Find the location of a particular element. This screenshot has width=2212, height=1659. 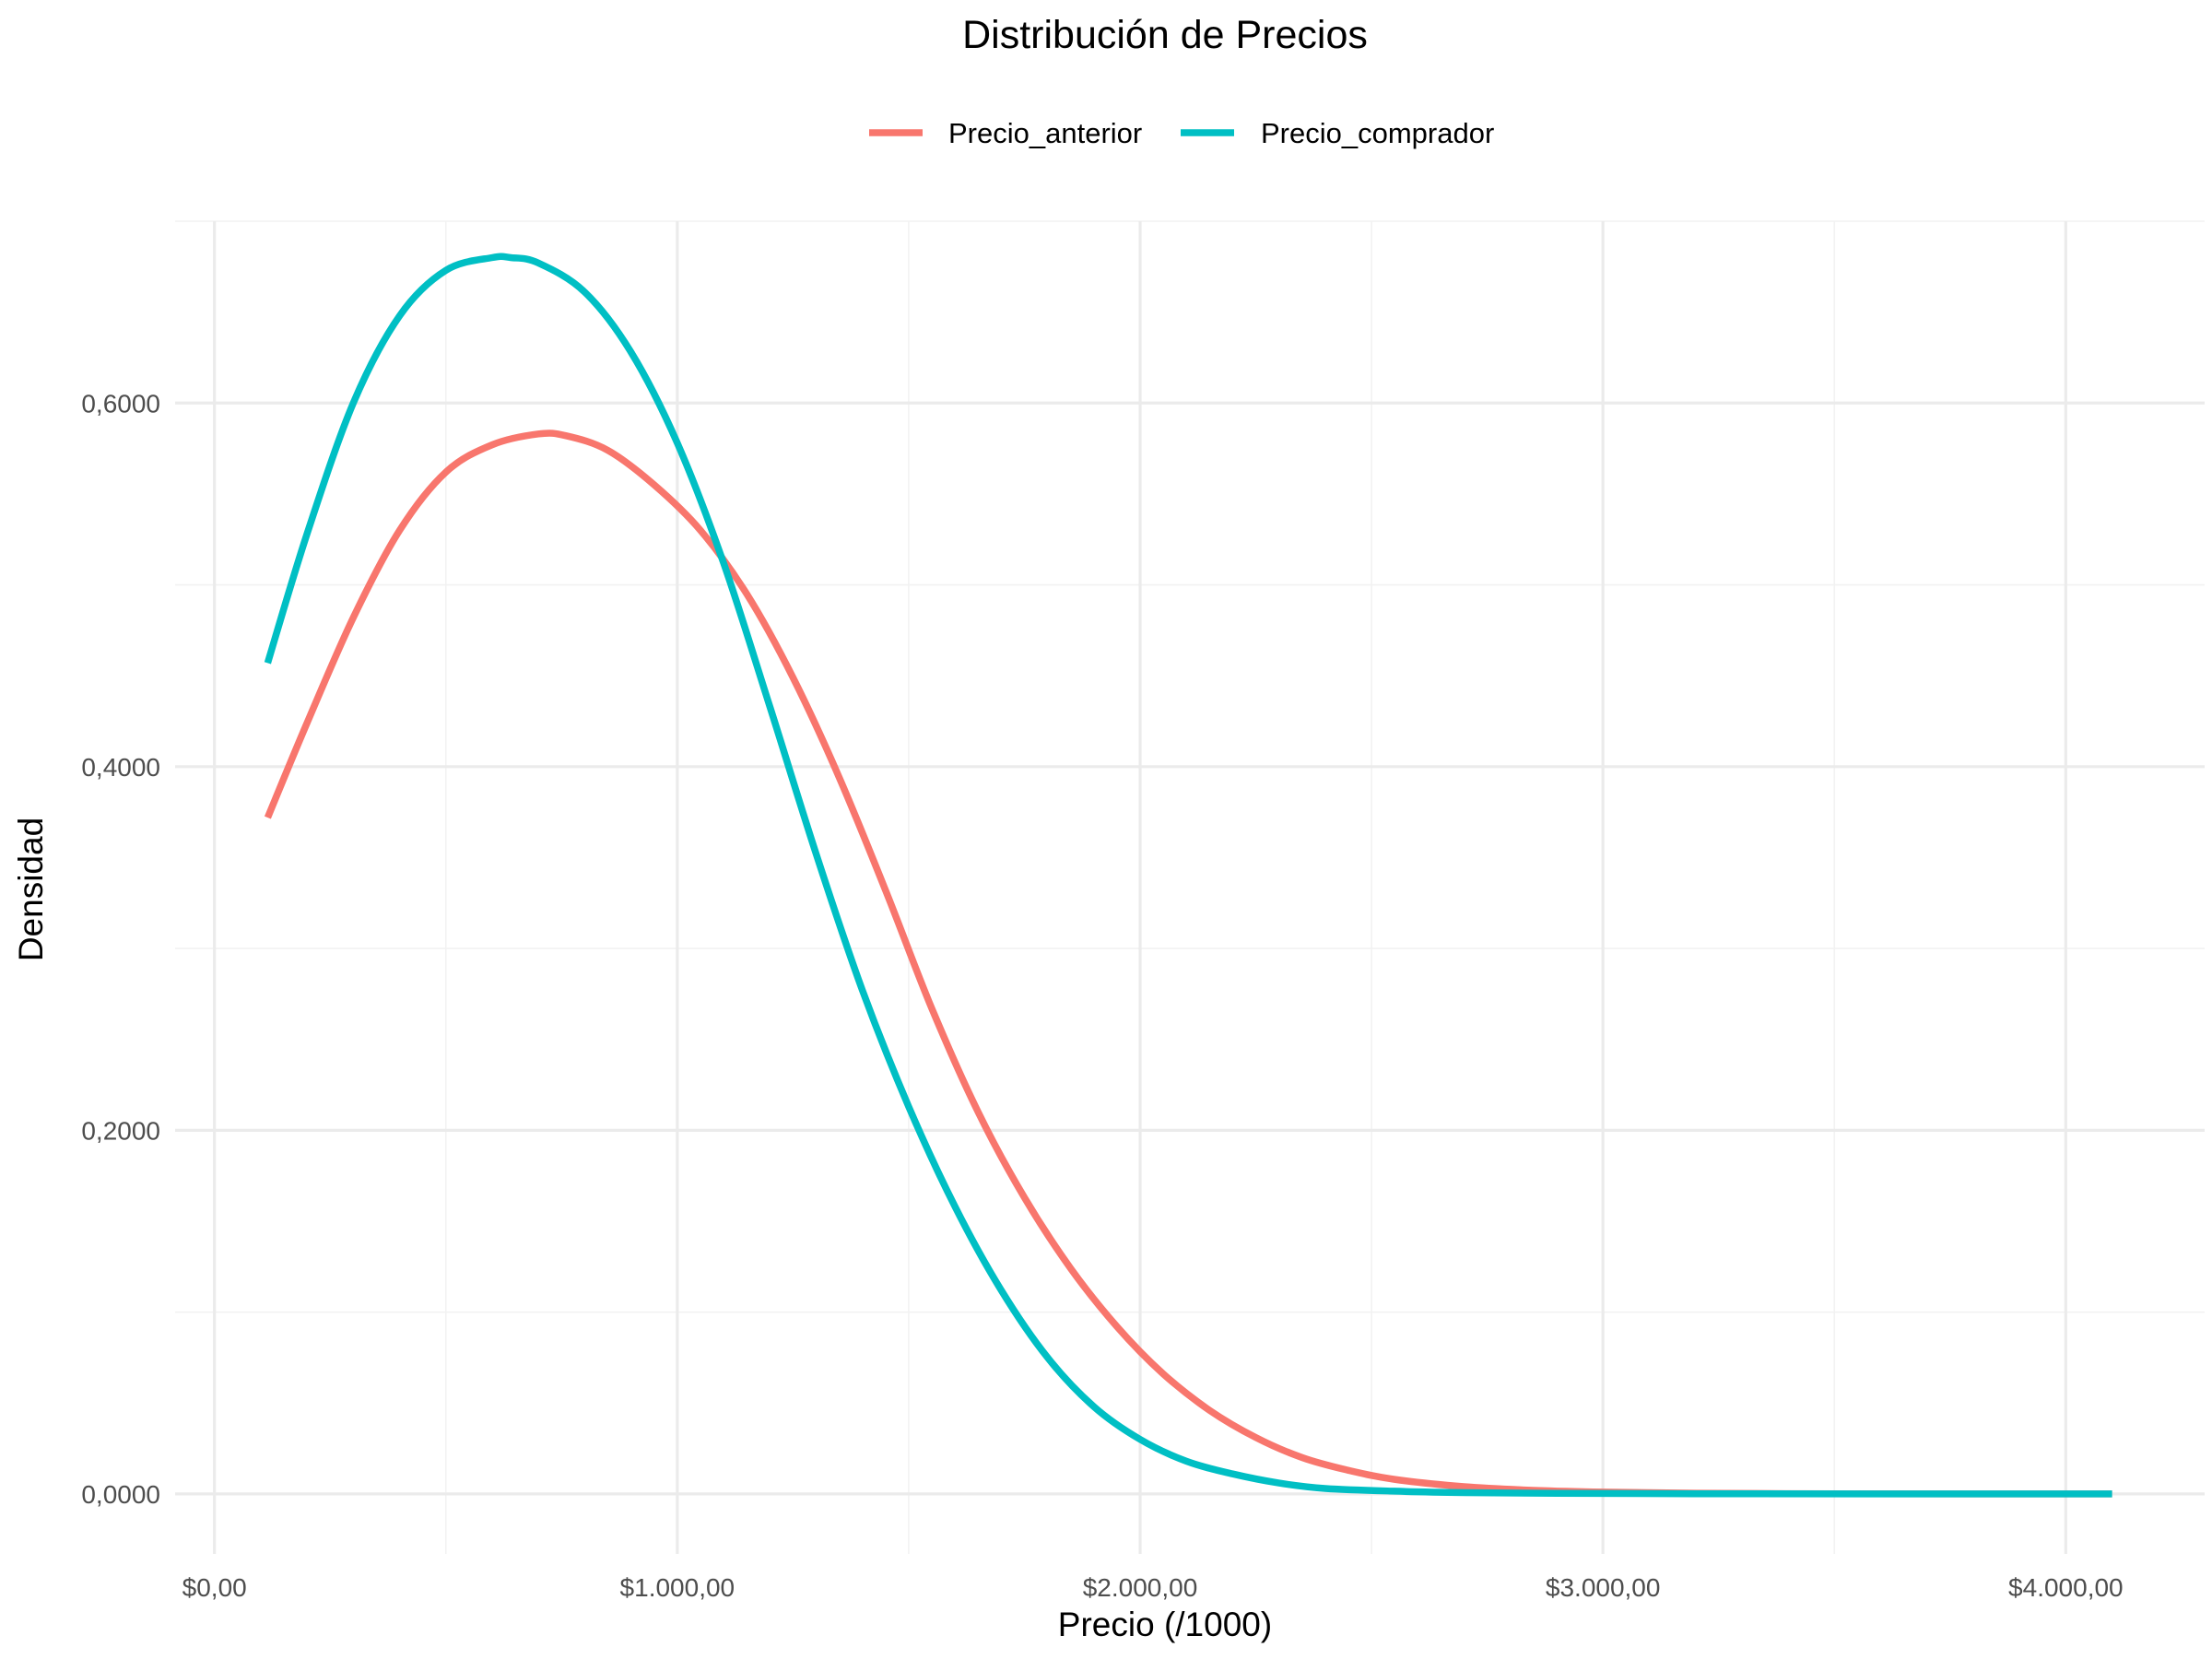

x-axis-label: Precio (/1000) is located at coordinates (1165, 1624).